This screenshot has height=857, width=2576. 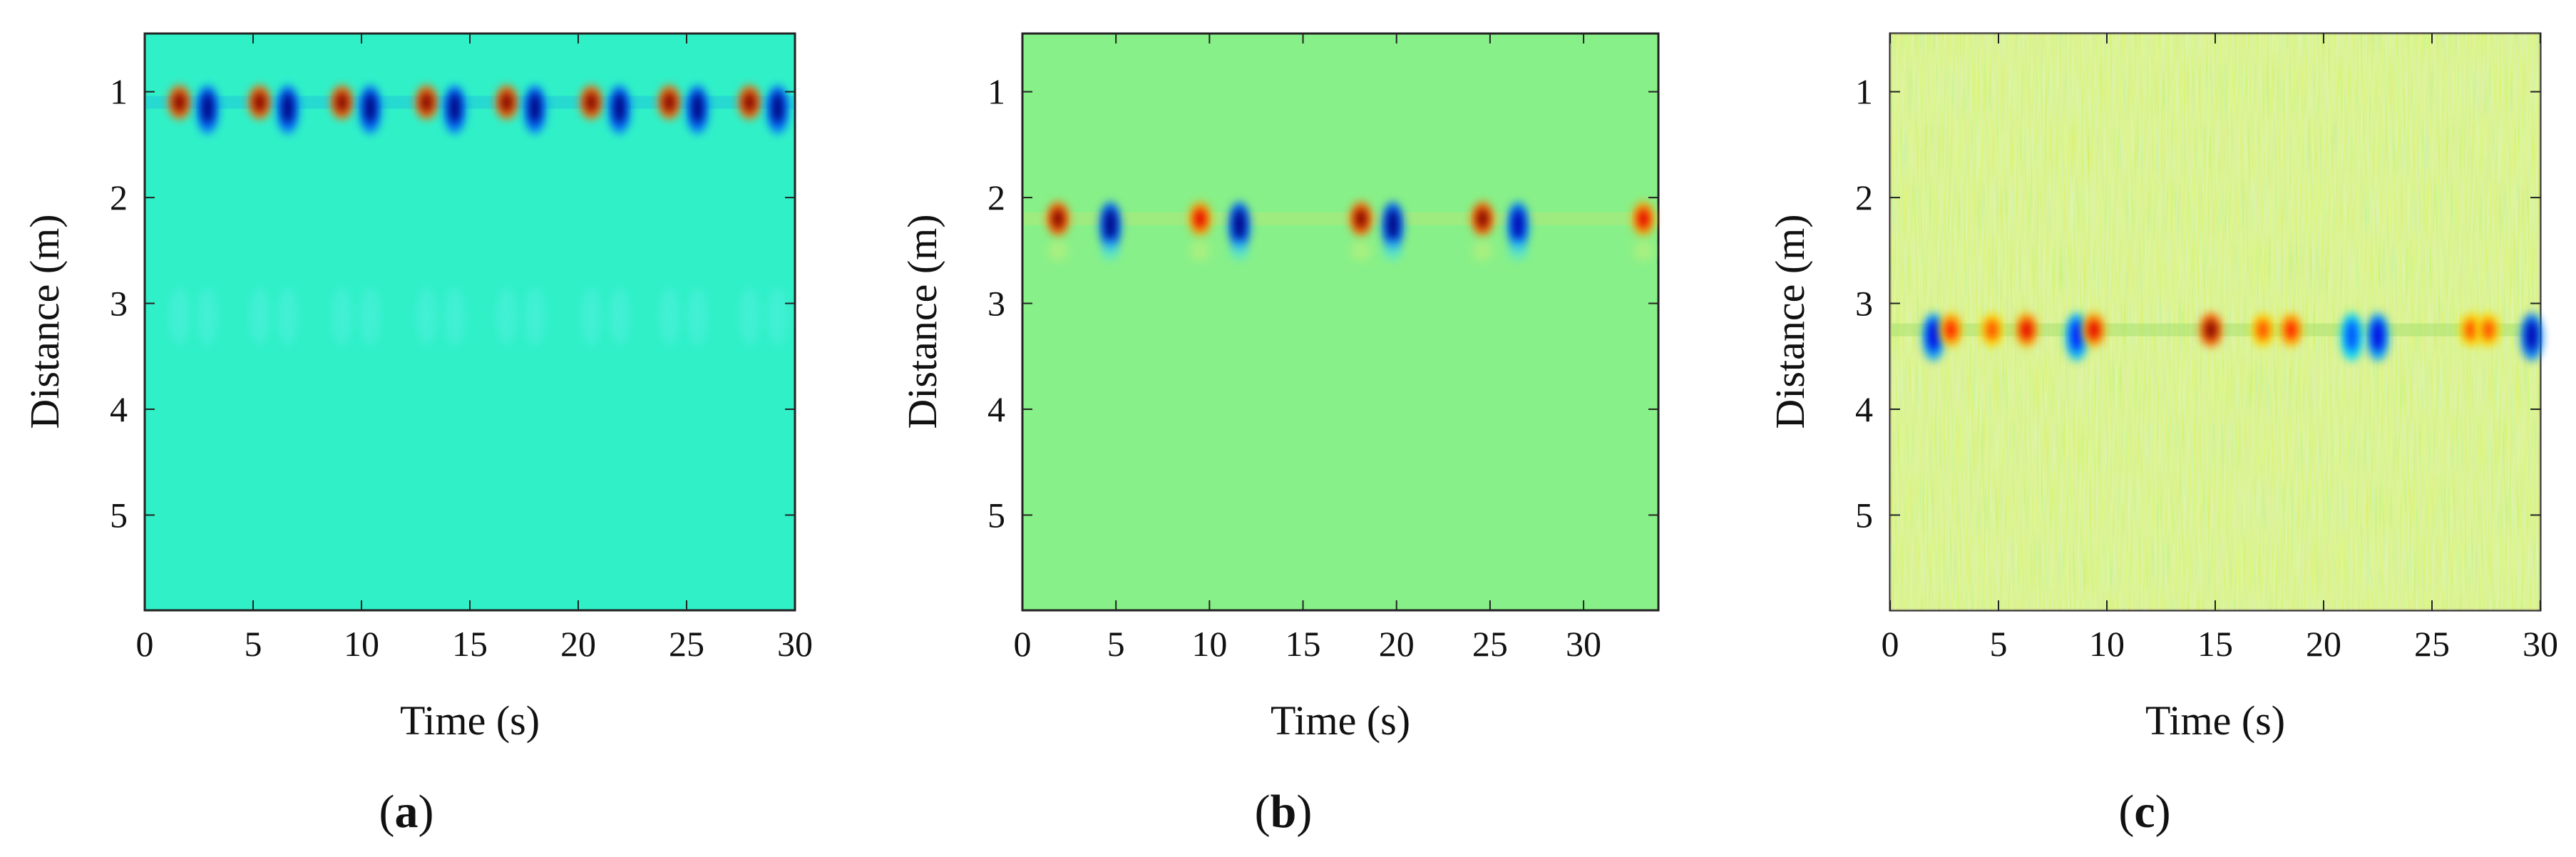 What do you see at coordinates (470, 215) in the screenshot?
I see `panel-a-heat-marks` at bounding box center [470, 215].